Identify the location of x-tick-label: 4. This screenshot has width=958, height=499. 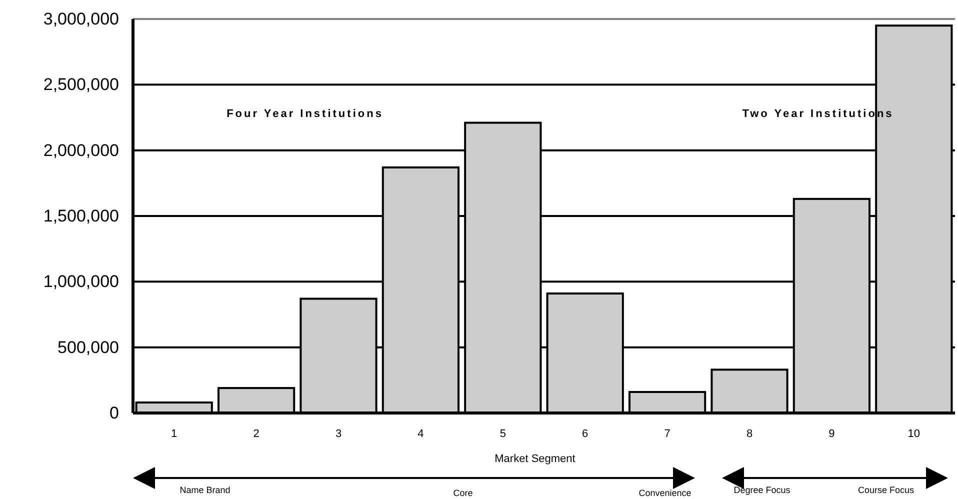
(421, 434).